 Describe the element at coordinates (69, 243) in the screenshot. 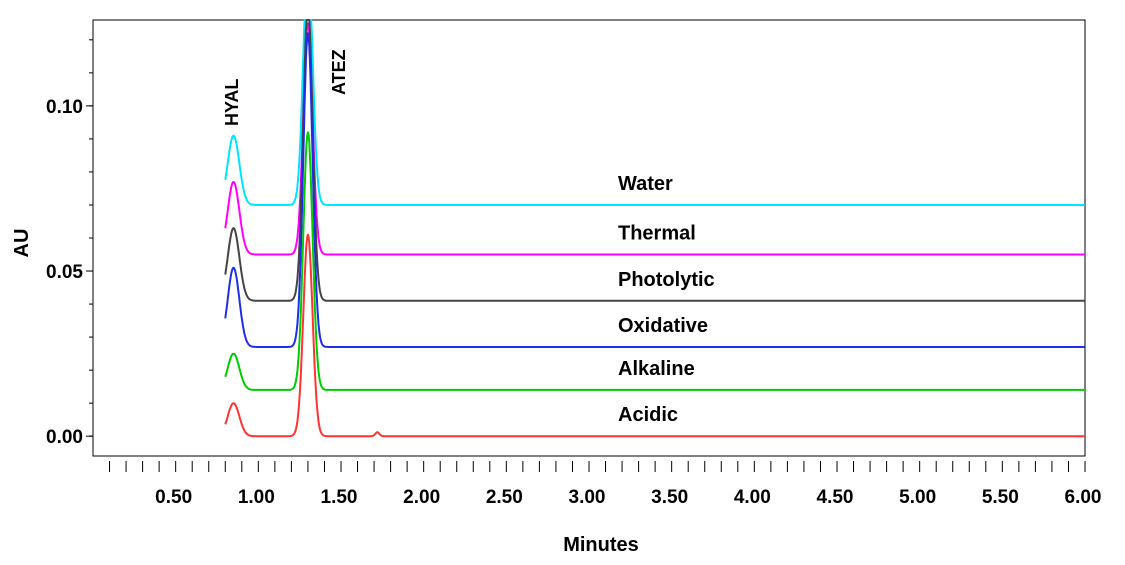

I see `y-axis: 0.00 0.05 0.10` at that location.